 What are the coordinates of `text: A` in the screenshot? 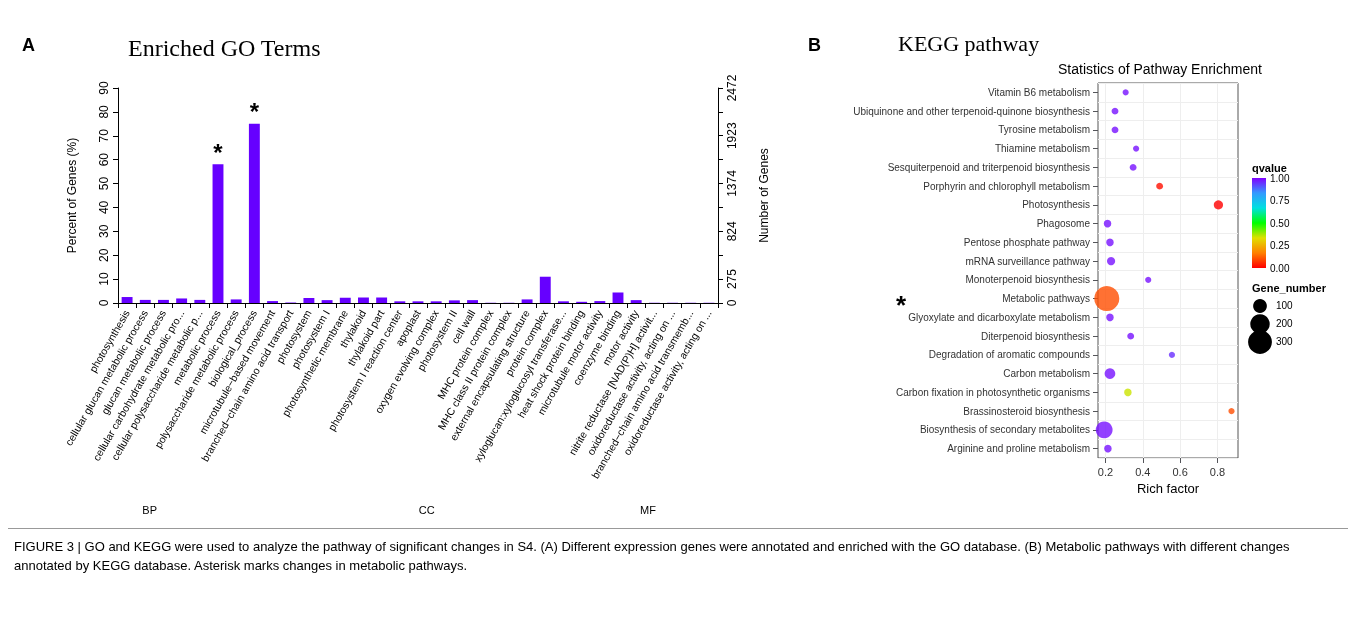 It's located at (28, 45).